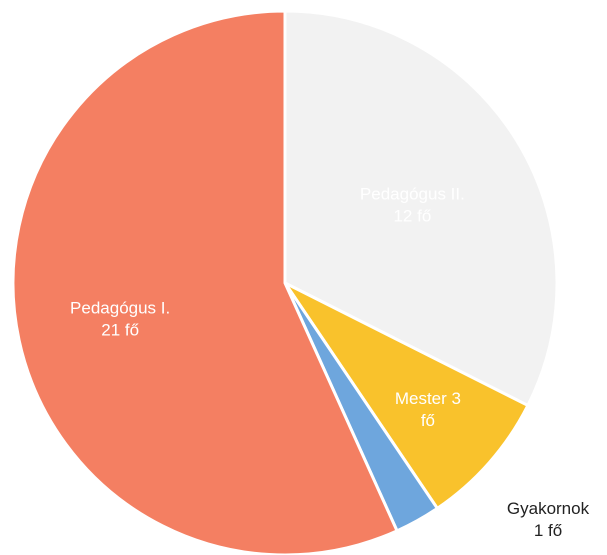  I want to click on data-label-line: fő, so click(428, 420).